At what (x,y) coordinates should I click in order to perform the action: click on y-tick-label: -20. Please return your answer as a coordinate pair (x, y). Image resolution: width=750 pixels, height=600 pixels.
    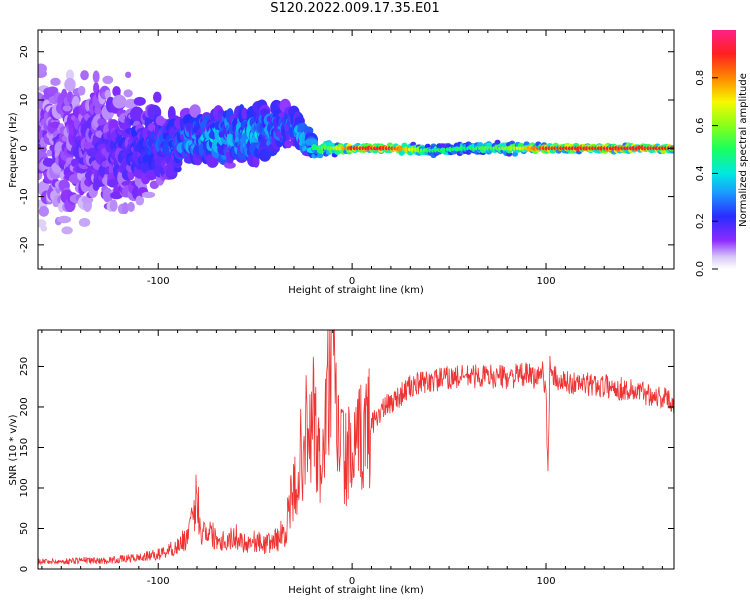
    Looking at the image, I should click on (24, 245).